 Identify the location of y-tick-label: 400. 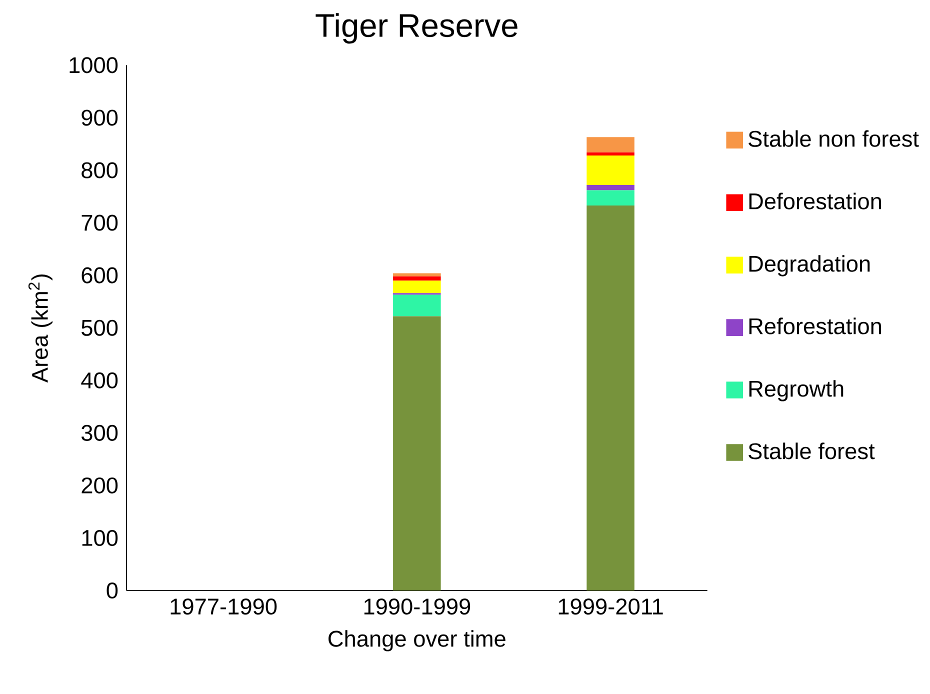
(99, 380).